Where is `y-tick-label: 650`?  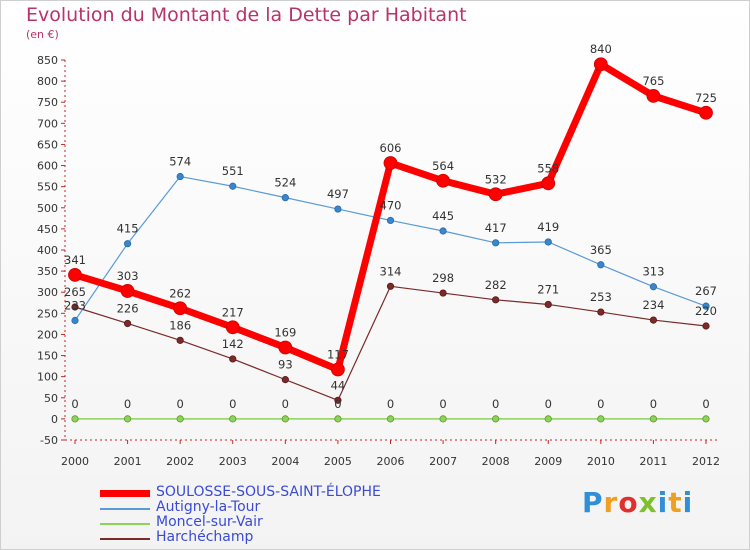
y-tick-label: 650 is located at coordinates (47, 144).